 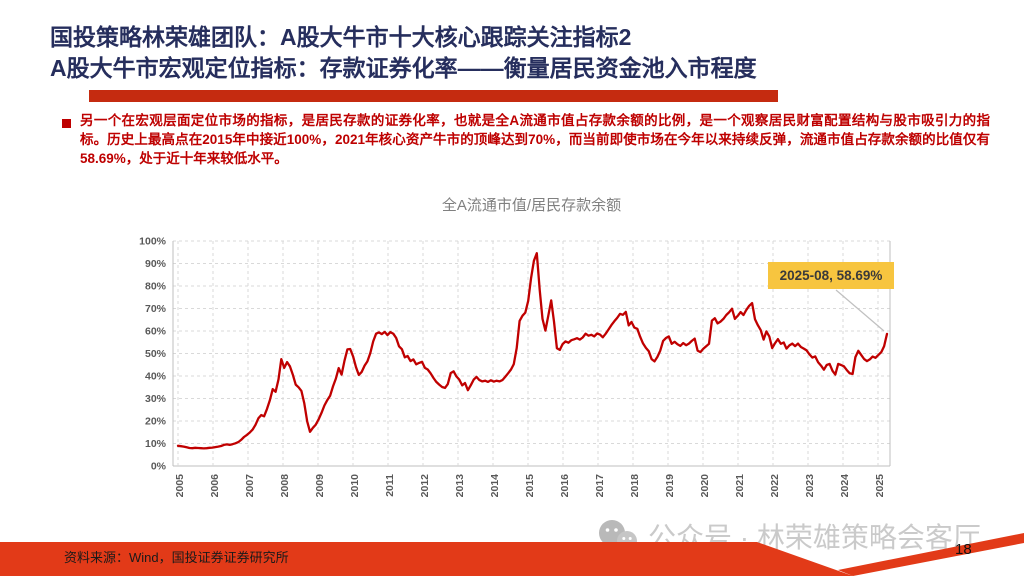 I want to click on x-tick-label: 2013, so click(x=460, y=486).